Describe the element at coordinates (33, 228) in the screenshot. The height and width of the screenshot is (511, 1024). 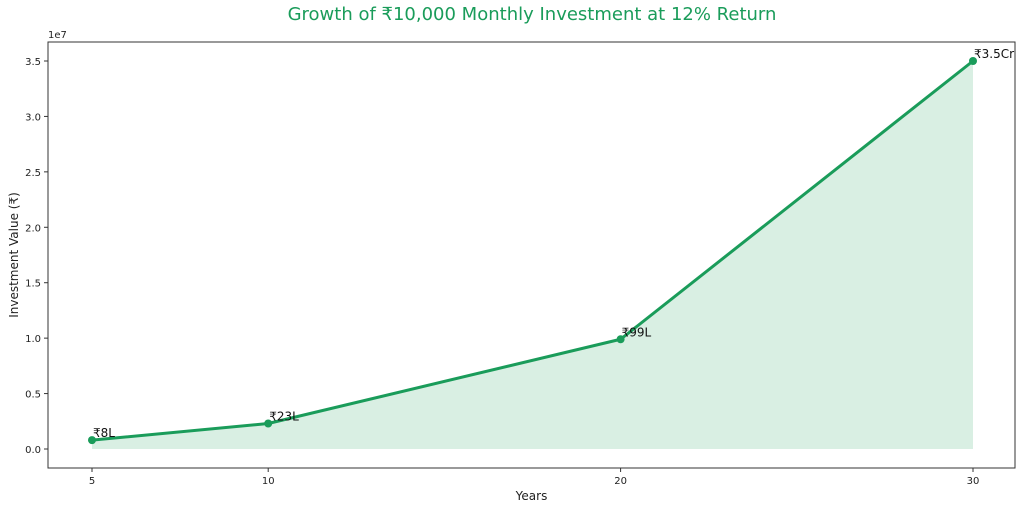
I see `y-tick-label: 2.0` at that location.